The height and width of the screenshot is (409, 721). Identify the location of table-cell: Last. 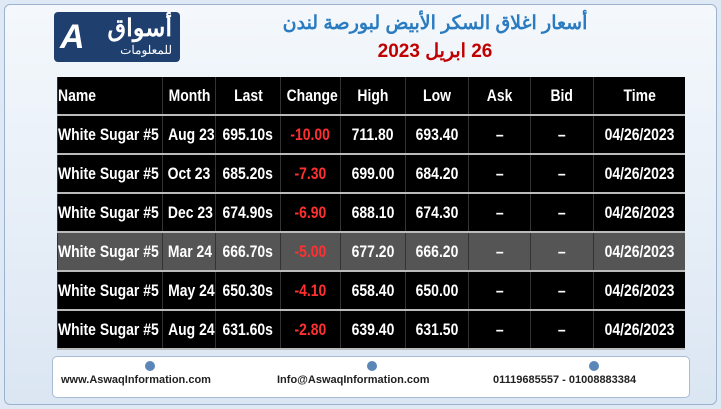
(248, 96).